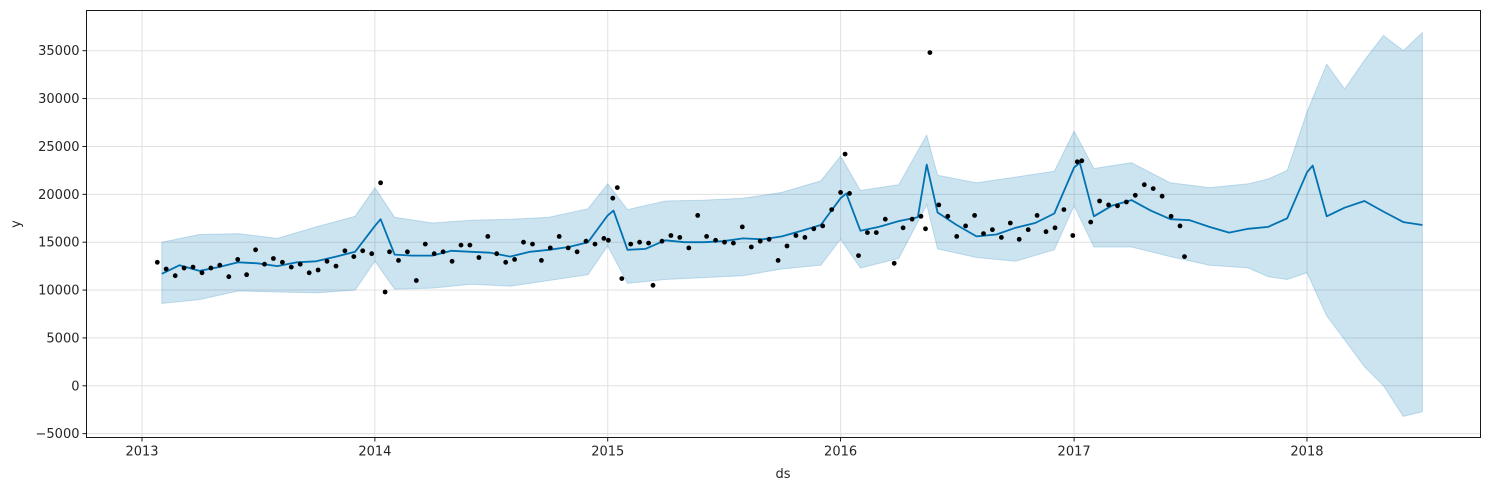  Describe the element at coordinates (1074, 452) in the screenshot. I see `x-tick-label: 2017` at that location.